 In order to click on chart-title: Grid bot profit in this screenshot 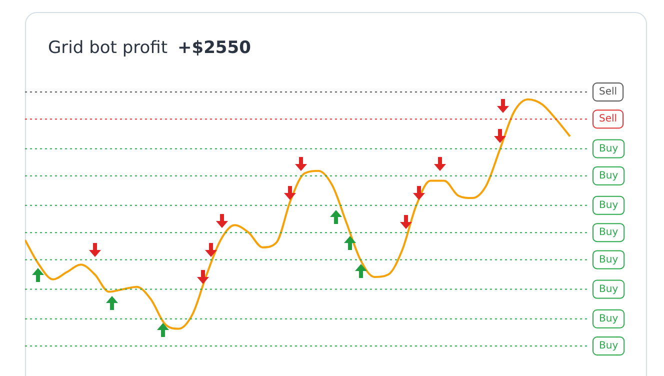, I will do `click(108, 48)`.